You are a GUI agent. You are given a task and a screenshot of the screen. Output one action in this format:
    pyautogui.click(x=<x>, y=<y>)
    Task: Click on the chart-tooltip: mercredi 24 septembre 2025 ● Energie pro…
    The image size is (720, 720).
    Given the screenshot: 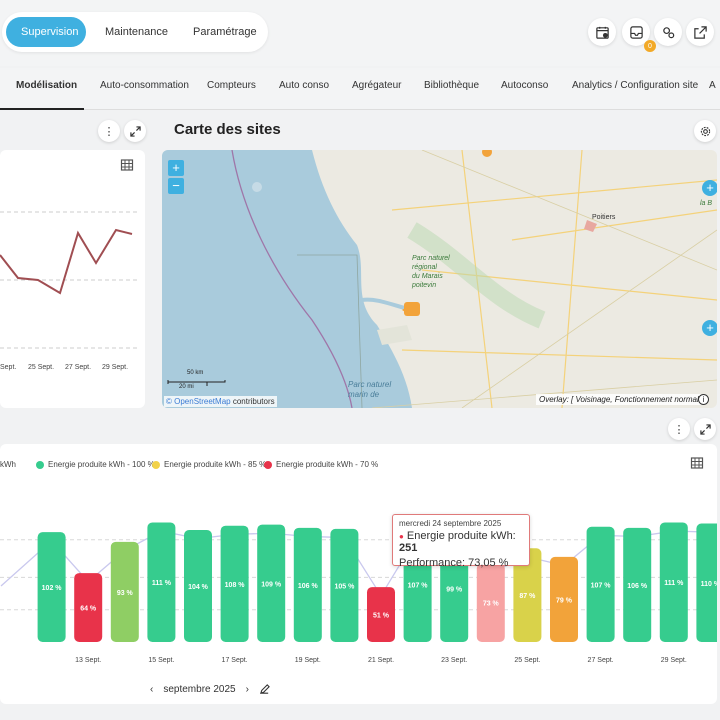 What is the action you would take?
    pyautogui.click(x=461, y=541)
    